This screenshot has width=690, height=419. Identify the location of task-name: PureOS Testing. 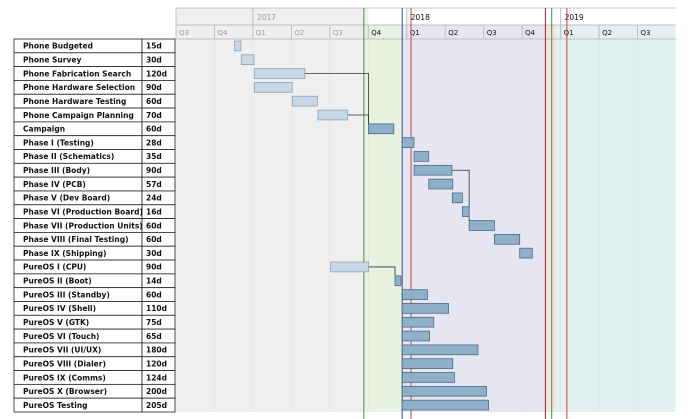
(55, 405).